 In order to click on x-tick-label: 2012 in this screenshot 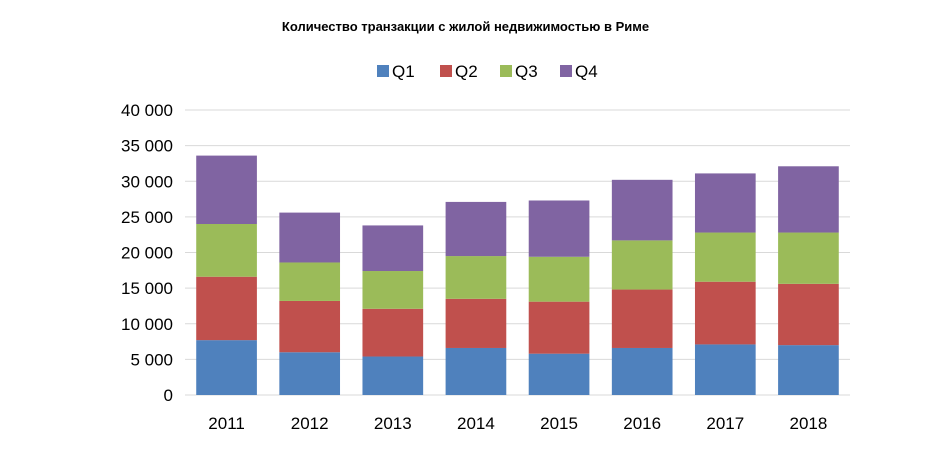, I will do `click(310, 423)`.